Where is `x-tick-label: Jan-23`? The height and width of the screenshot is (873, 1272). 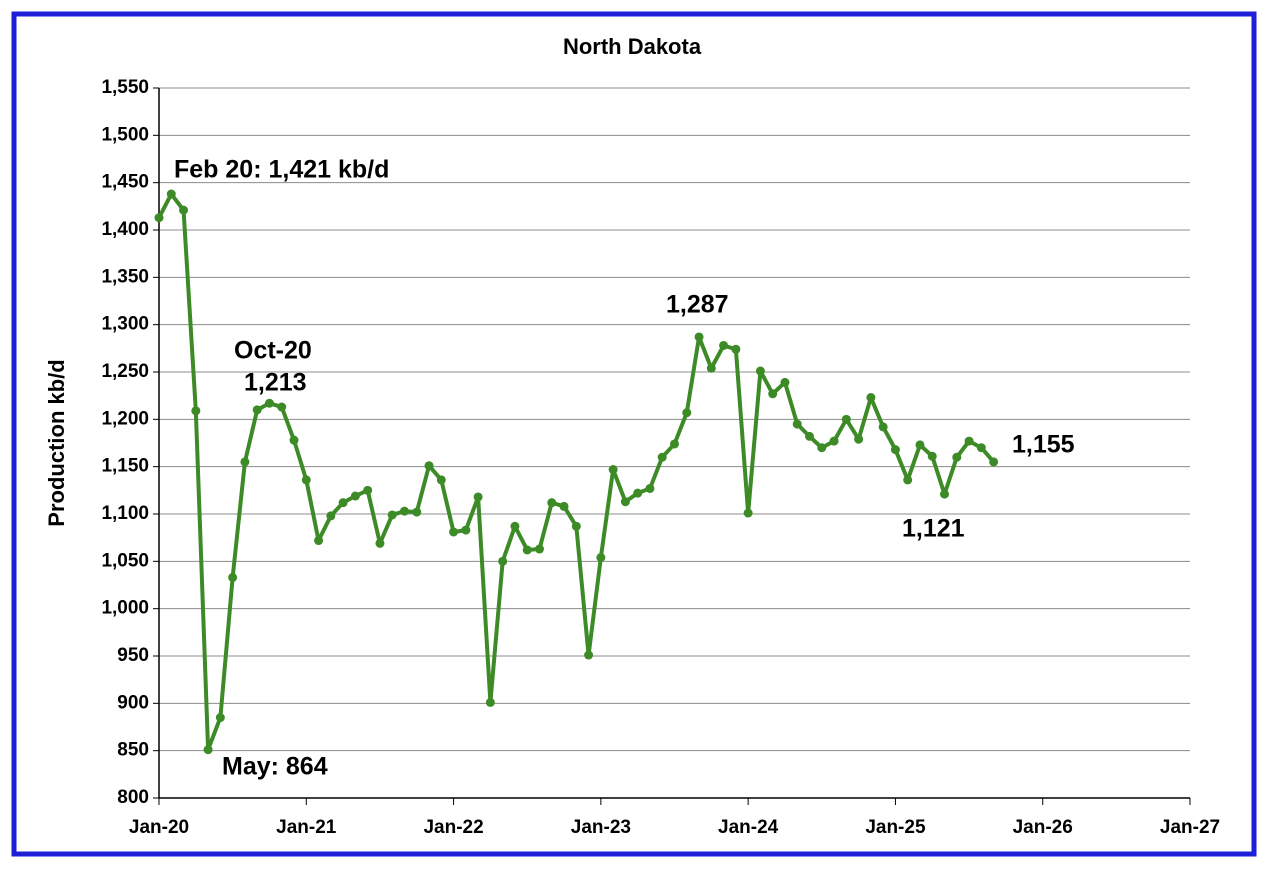 x-tick-label: Jan-23 is located at coordinates (601, 827).